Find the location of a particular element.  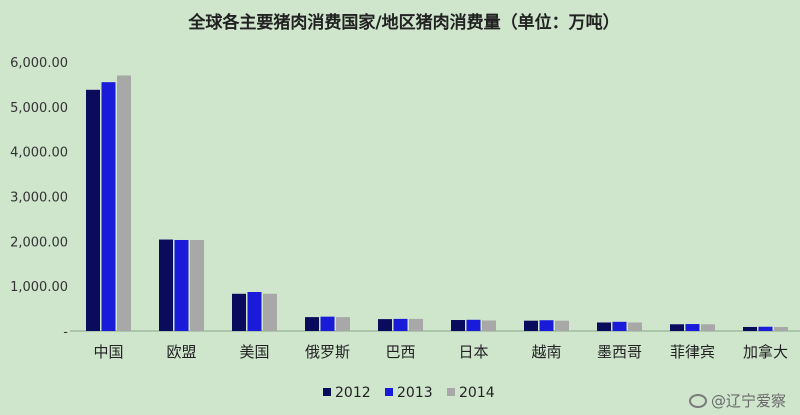

x-tick-label: 俄罗斯 is located at coordinates (327, 352).